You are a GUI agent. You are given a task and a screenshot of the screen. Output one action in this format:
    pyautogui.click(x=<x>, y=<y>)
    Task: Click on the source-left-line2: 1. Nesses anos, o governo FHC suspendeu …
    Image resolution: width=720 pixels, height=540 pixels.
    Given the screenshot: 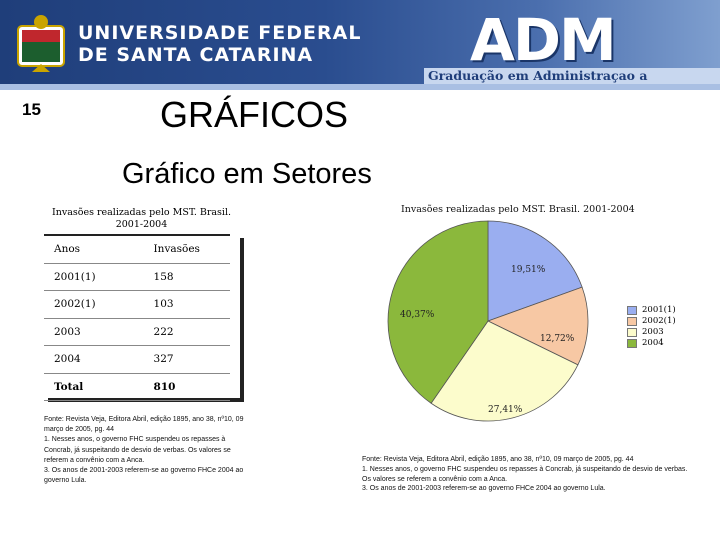 What is the action you would take?
    pyautogui.click(x=137, y=450)
    